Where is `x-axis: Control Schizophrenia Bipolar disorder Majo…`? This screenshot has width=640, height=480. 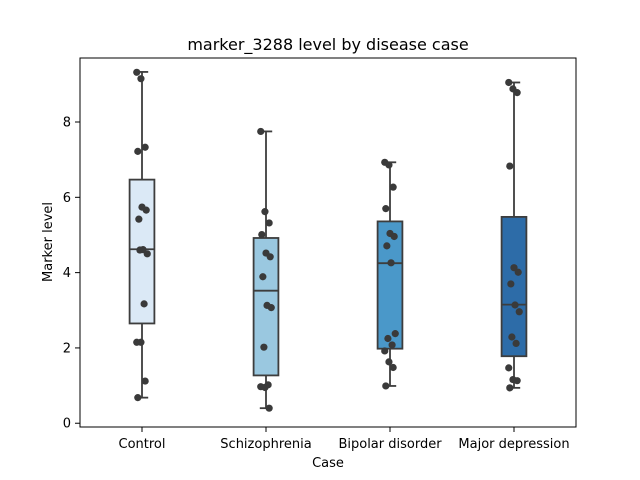 x-axis: Control Schizophrenia Bipolar disorder Majo… is located at coordinates (344, 439).